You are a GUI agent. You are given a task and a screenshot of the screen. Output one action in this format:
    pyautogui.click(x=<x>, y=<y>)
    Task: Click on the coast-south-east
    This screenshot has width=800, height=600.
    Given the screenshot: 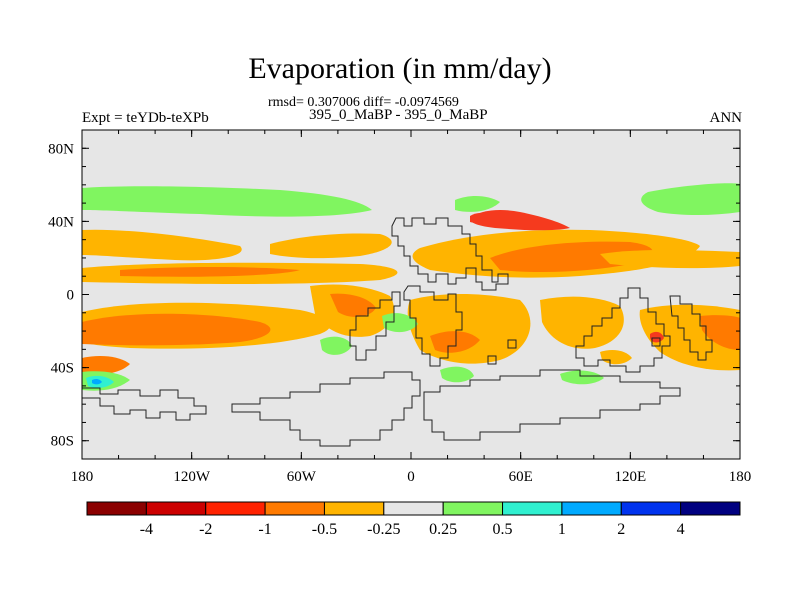 What is the action you would take?
    pyautogui.click(x=552, y=405)
    